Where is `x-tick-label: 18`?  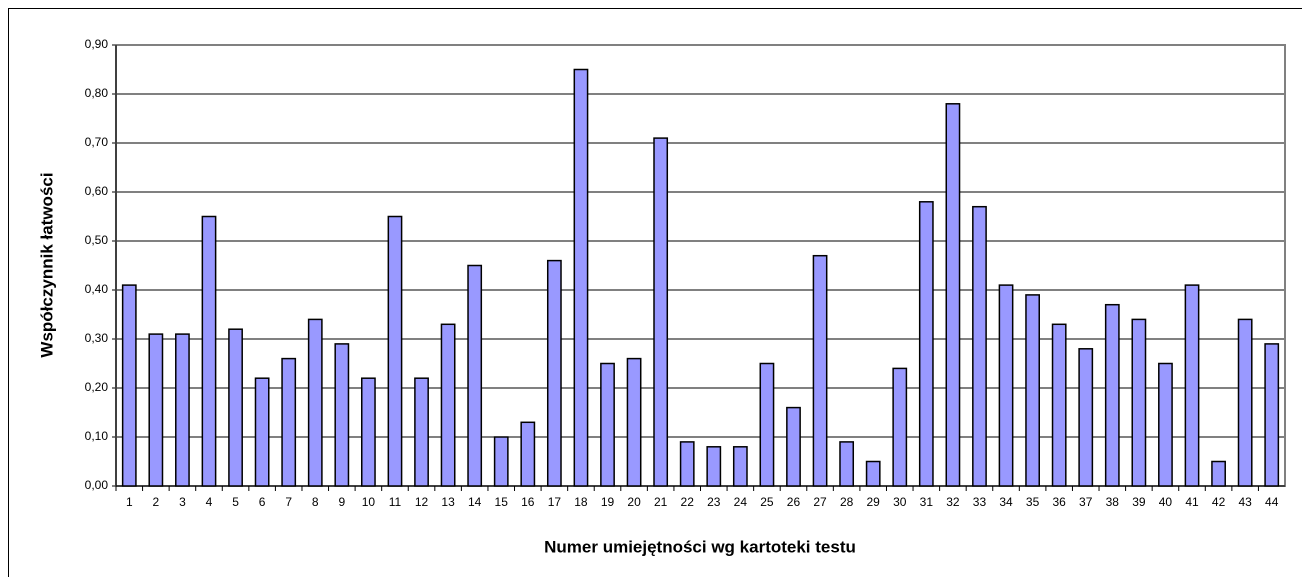 x-tick-label: 18 is located at coordinates (581, 502).